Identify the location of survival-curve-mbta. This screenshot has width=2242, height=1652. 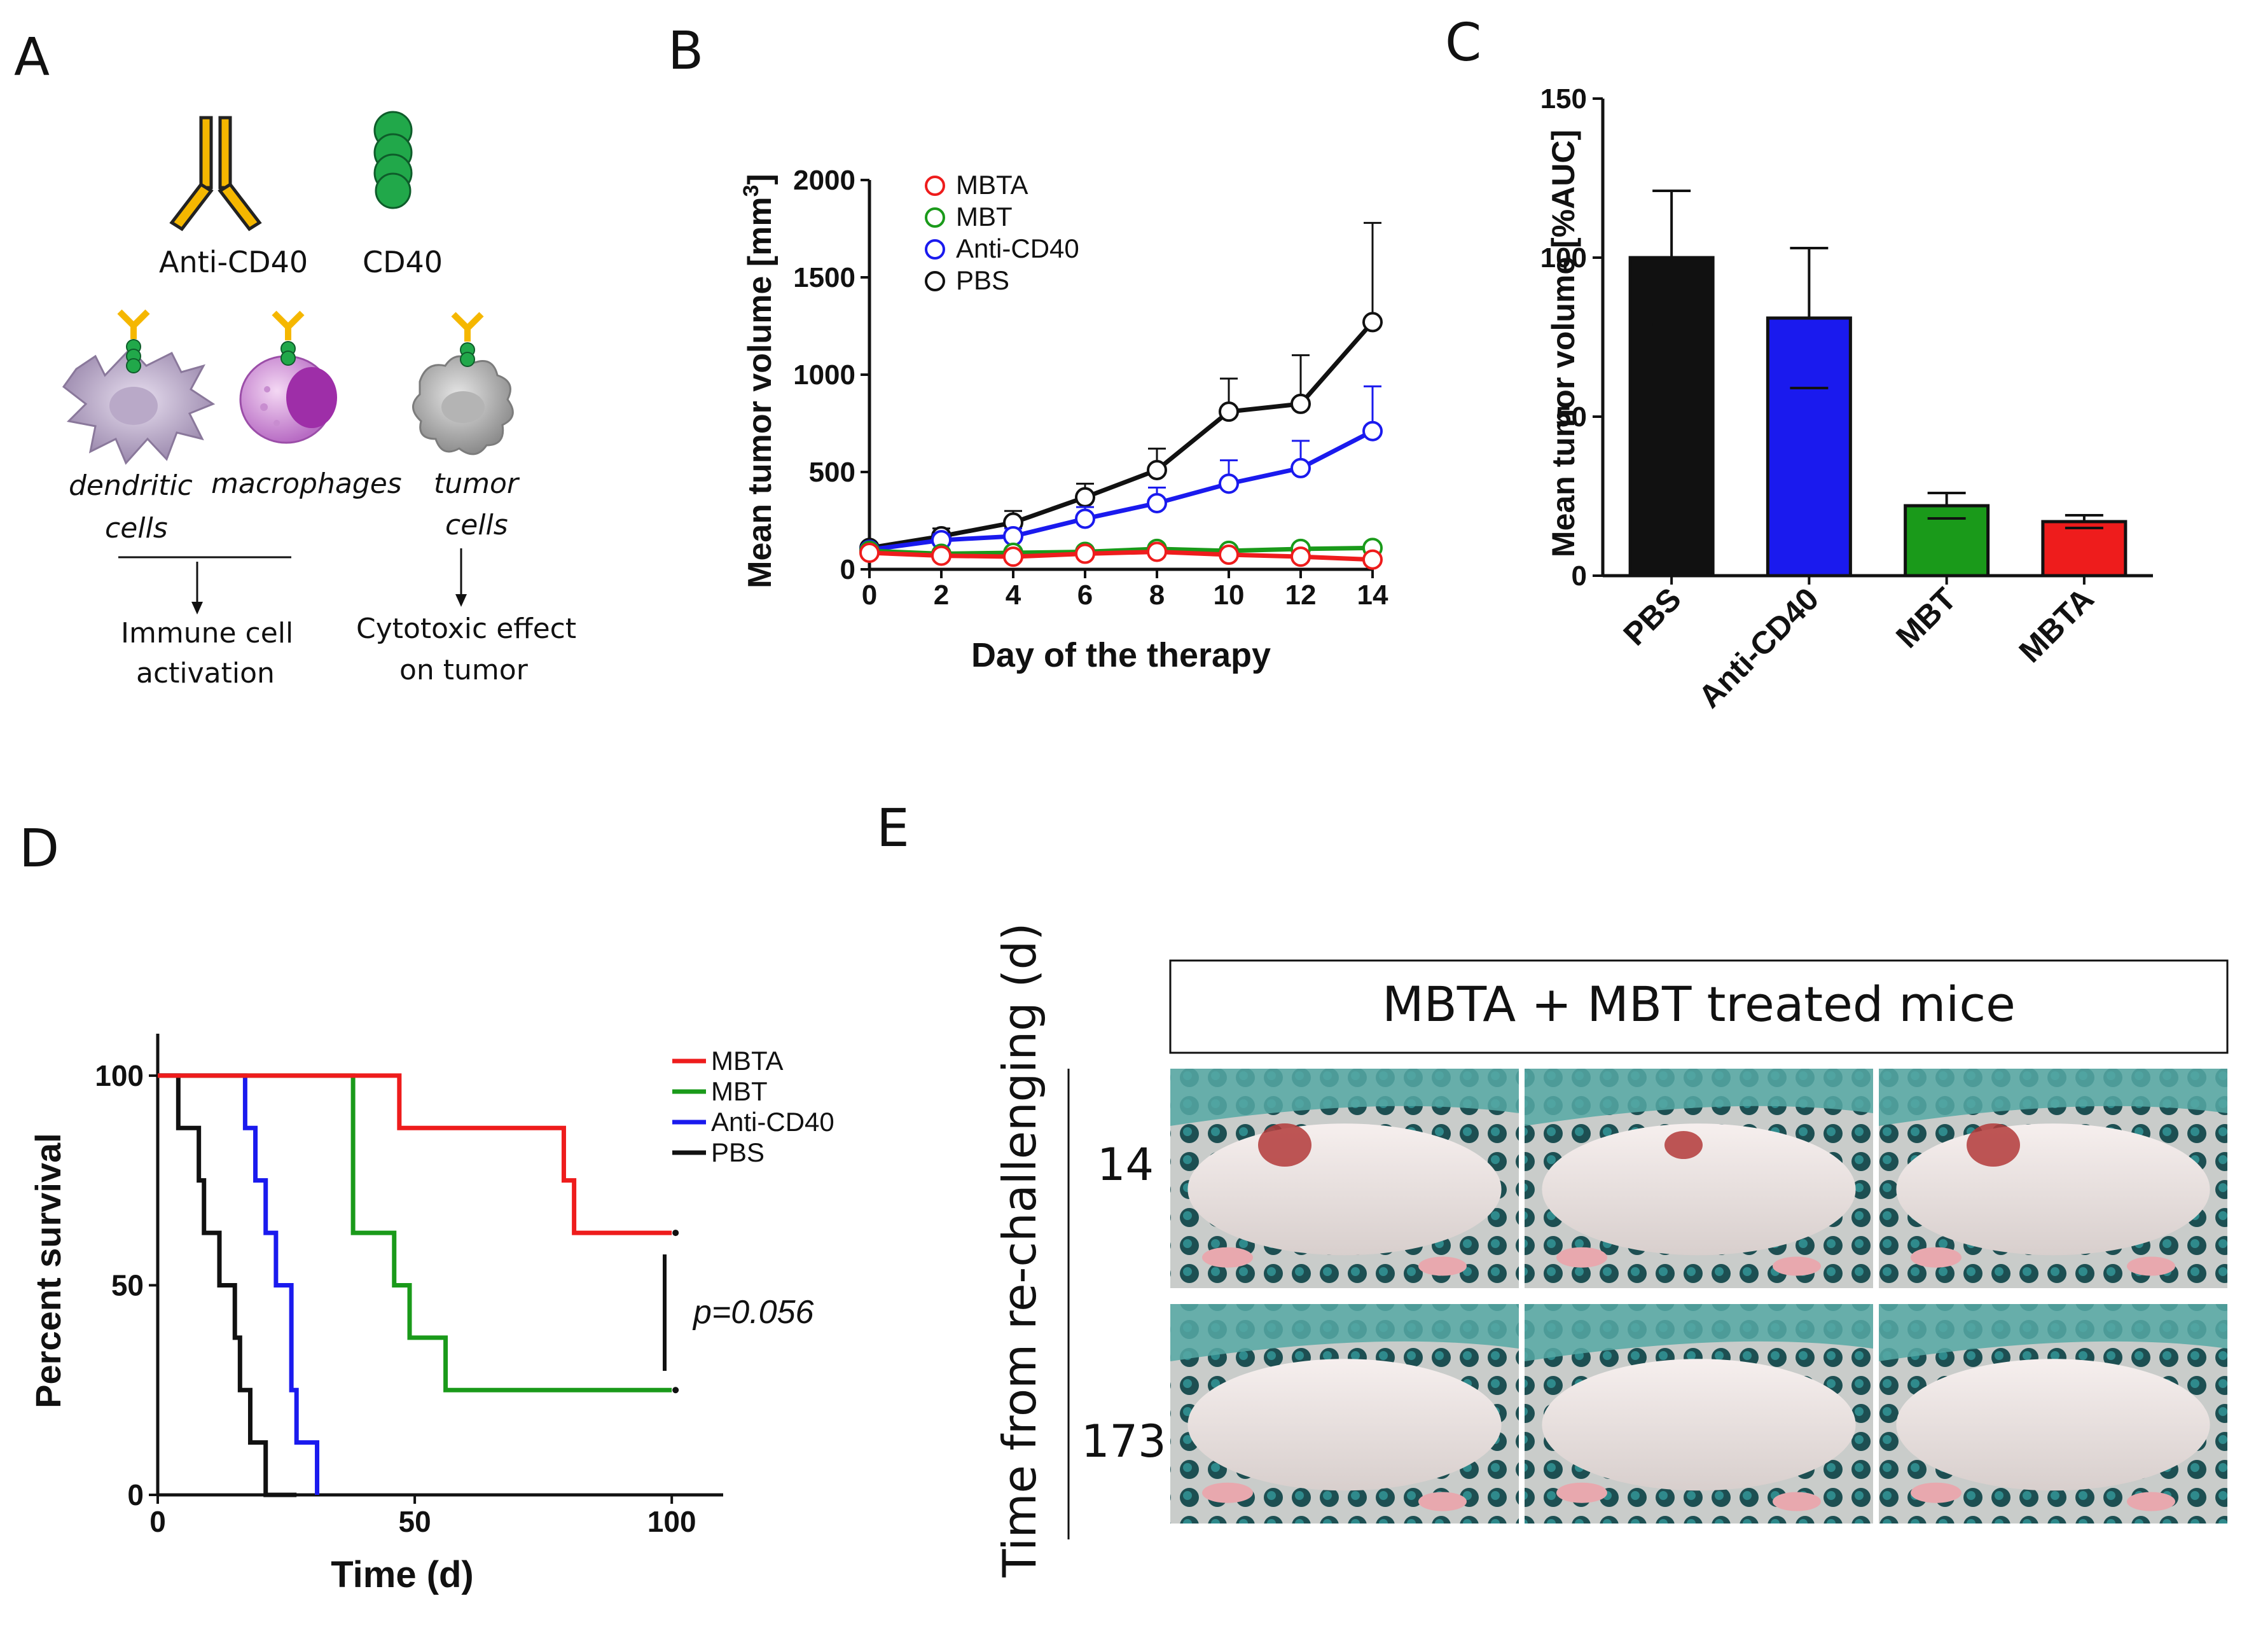
(415, 1154).